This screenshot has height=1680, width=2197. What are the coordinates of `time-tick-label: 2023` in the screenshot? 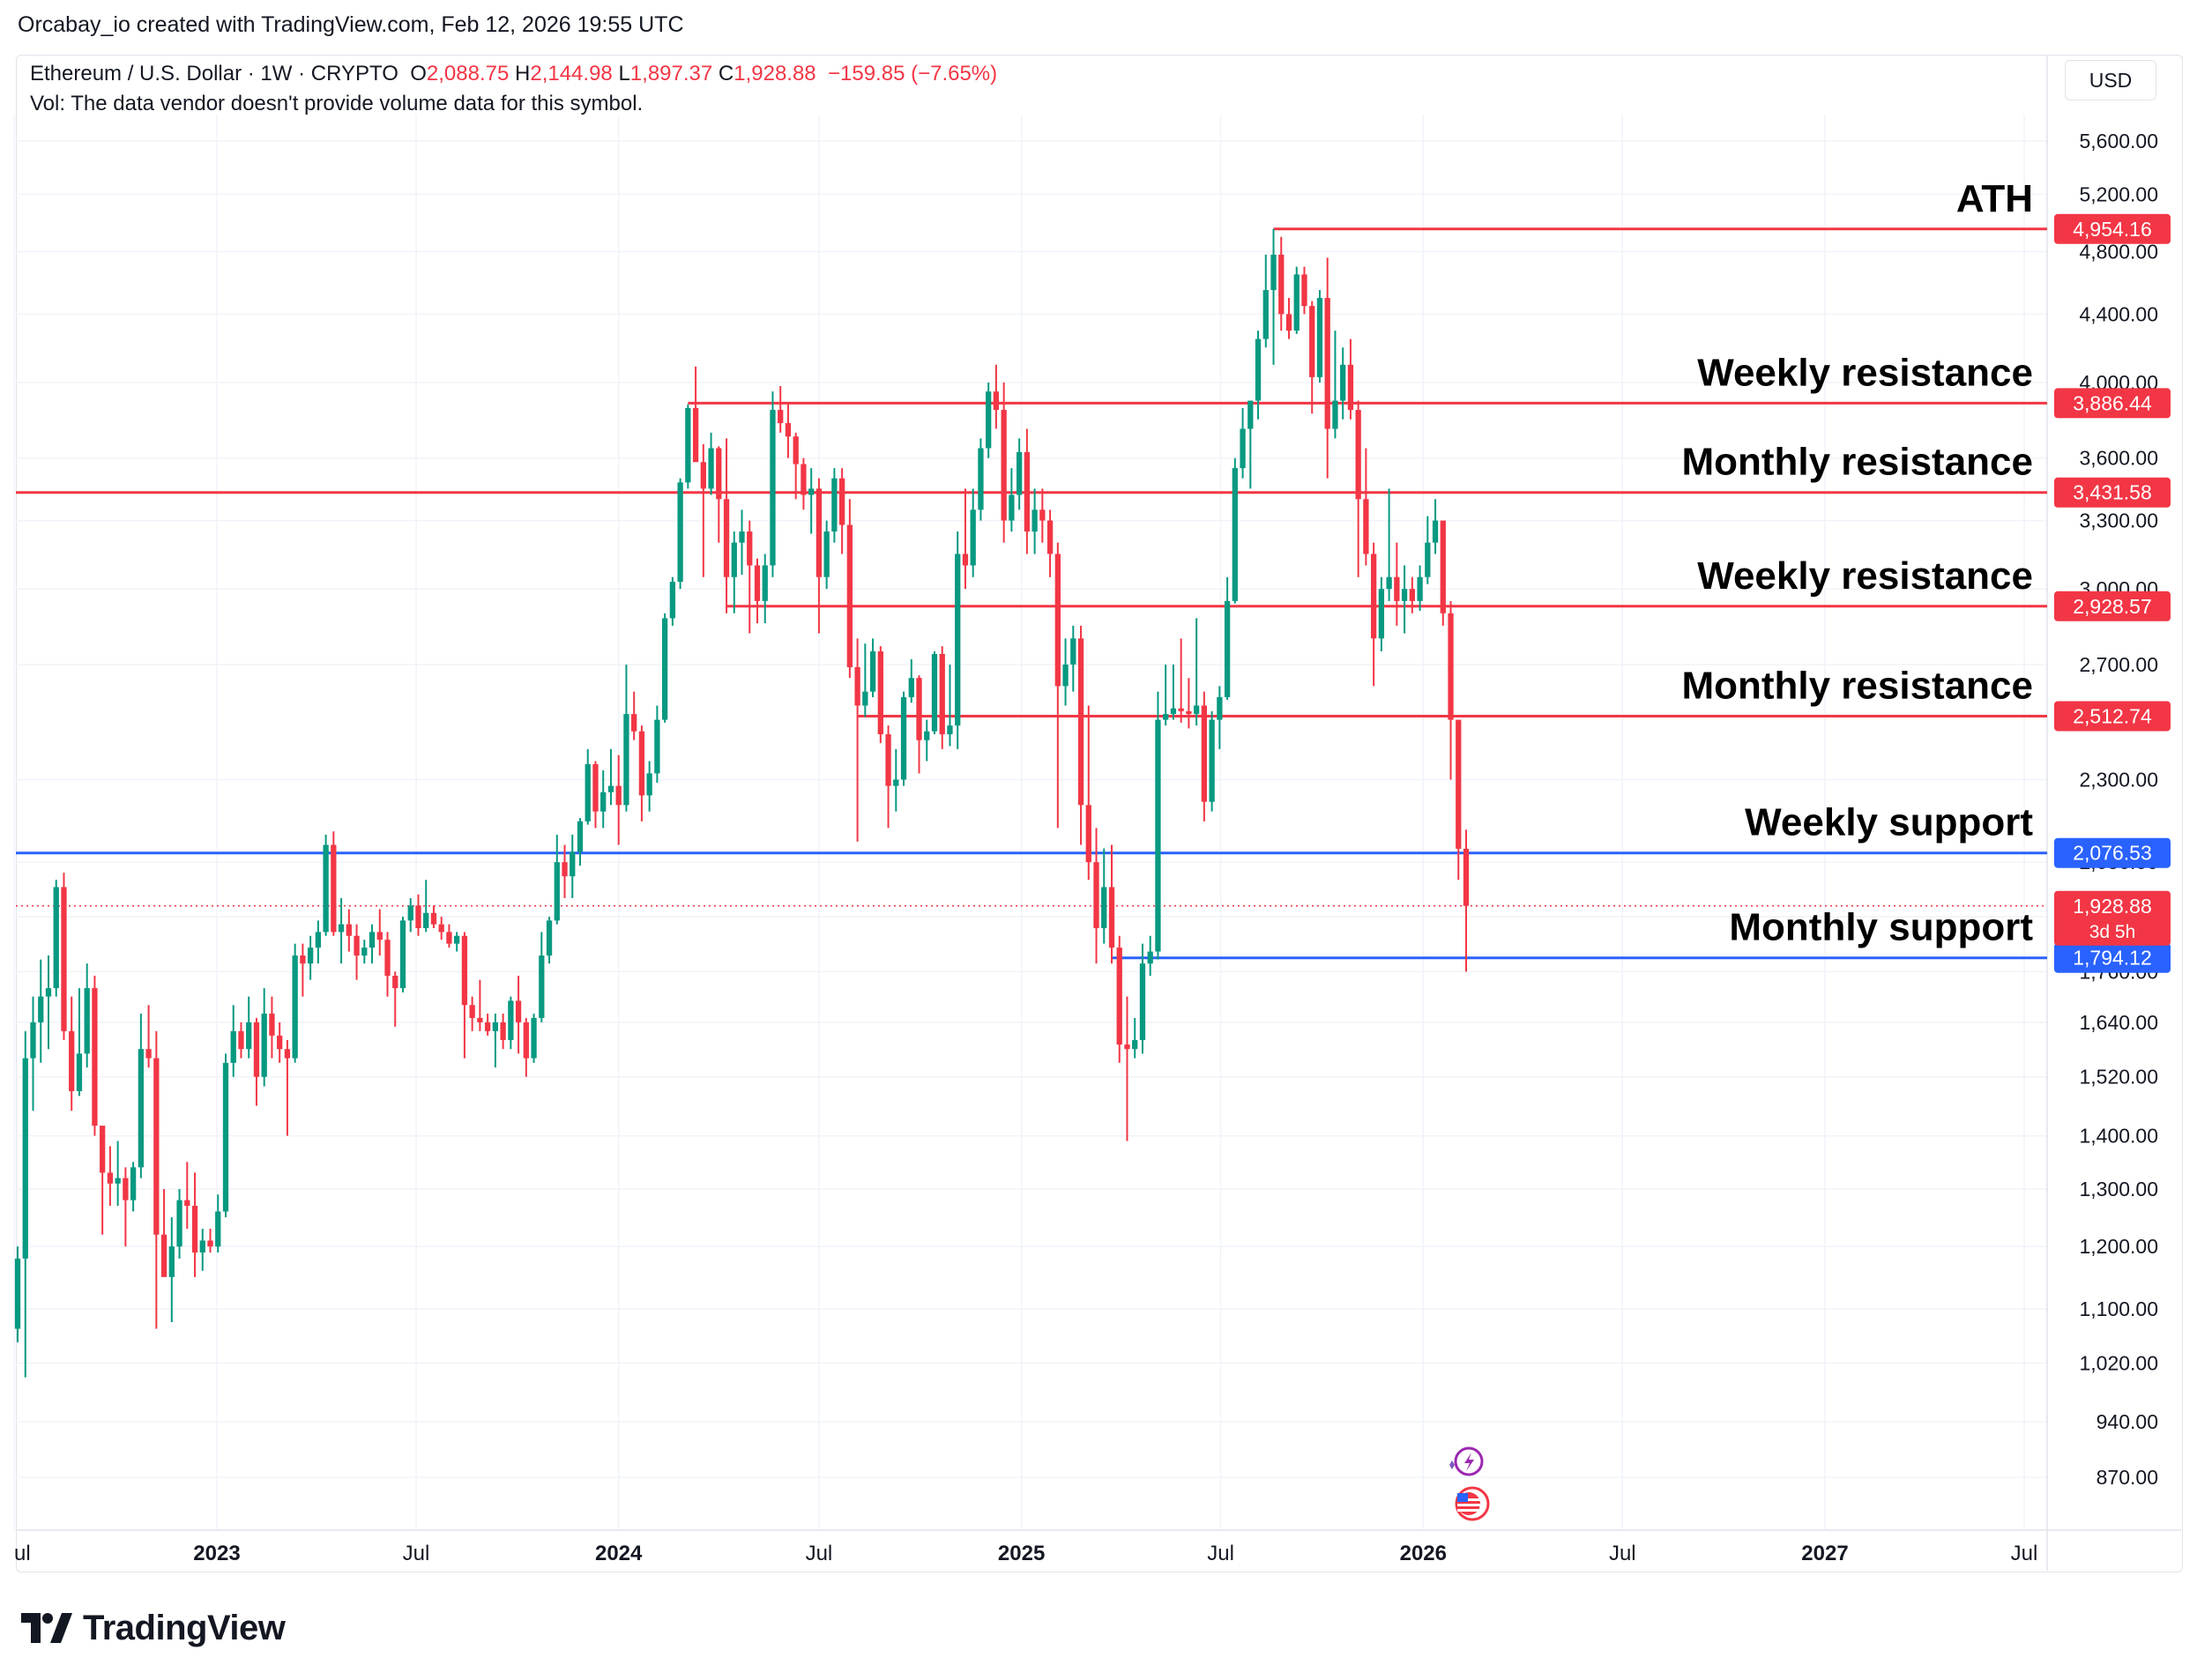 It's located at (216, 1553).